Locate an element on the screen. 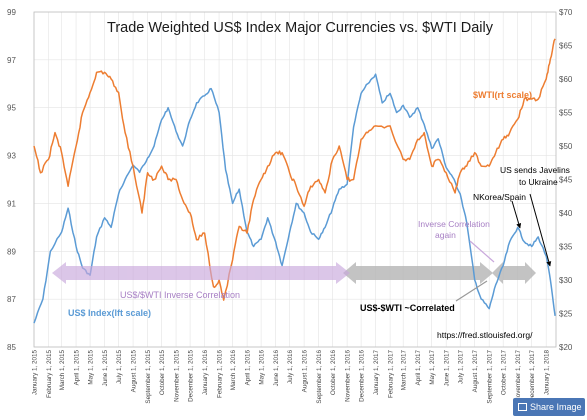 This screenshot has height=420, width=587. share-image-button: Share Image is located at coordinates (549, 407).